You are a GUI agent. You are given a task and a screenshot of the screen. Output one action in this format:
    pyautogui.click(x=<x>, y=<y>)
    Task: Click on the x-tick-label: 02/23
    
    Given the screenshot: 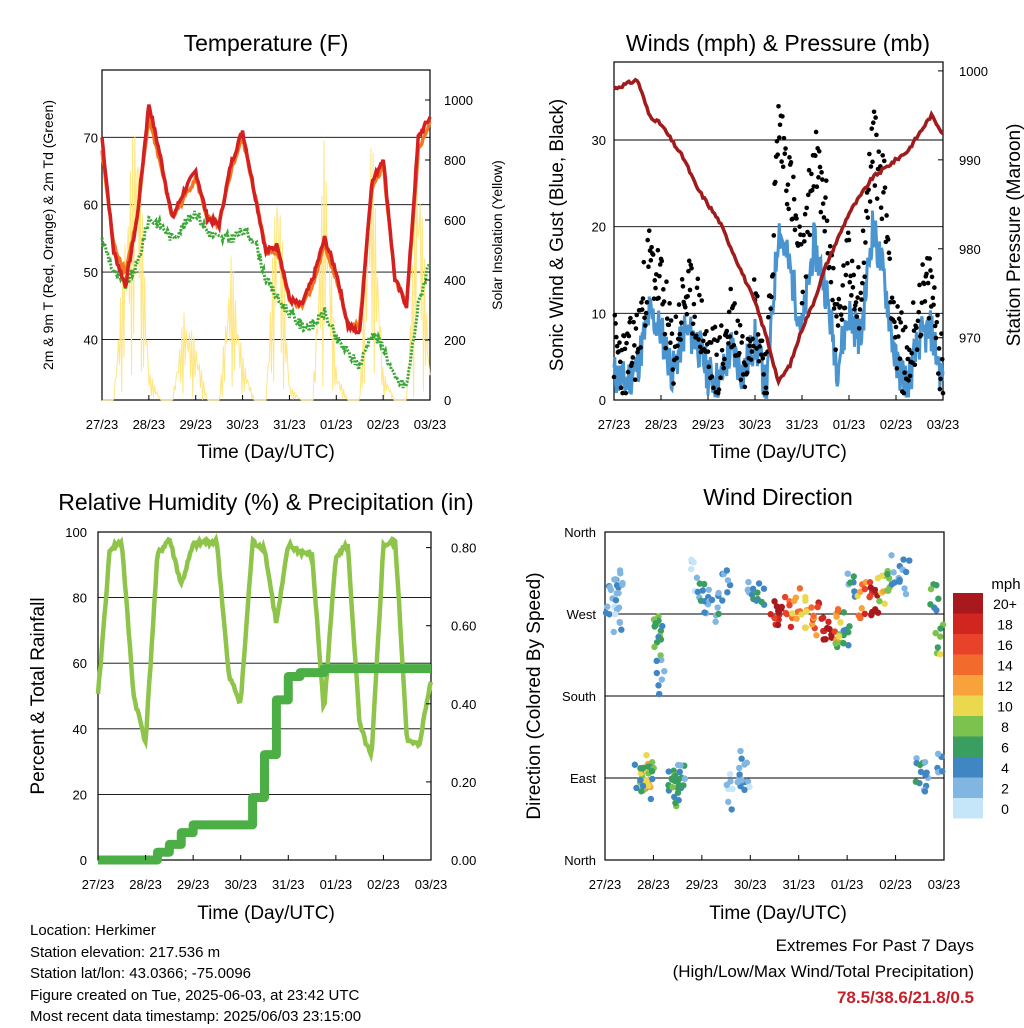 What is the action you would take?
    pyautogui.click(x=896, y=424)
    